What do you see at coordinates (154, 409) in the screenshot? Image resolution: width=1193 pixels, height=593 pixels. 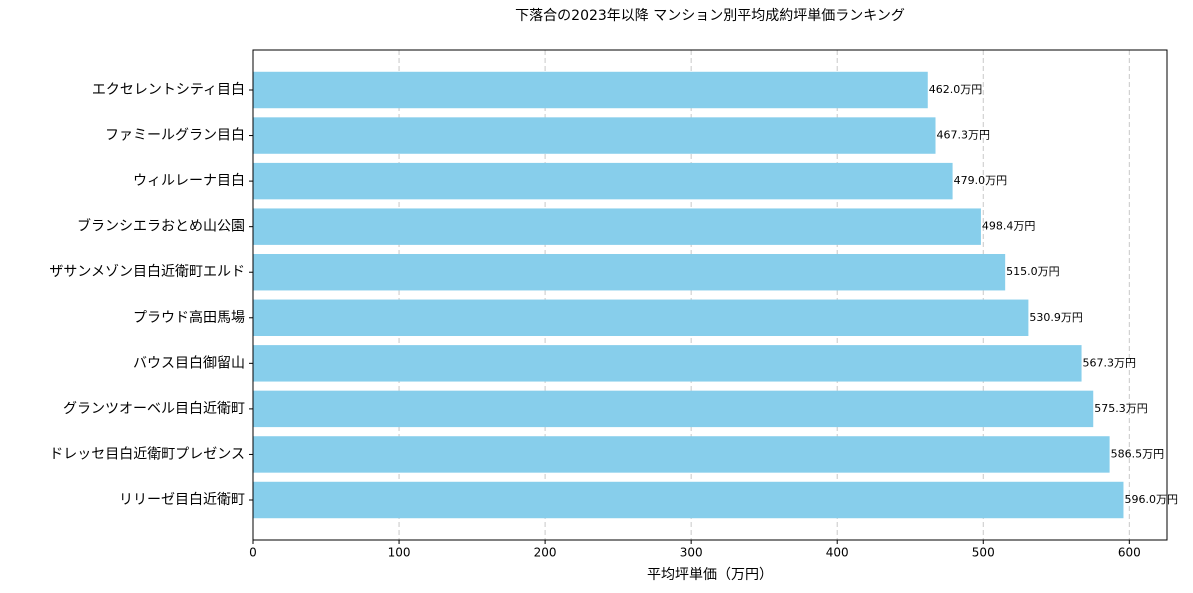 I see `y-tick-label: グランツオーベル目白近衛町` at bounding box center [154, 409].